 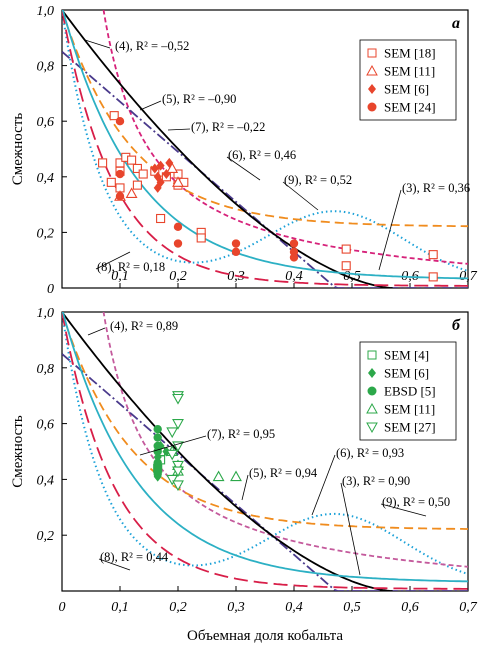 What do you see at coordinates (265, 636) in the screenshot?
I see `x-axis-title: Объемная доля кобальта` at bounding box center [265, 636].